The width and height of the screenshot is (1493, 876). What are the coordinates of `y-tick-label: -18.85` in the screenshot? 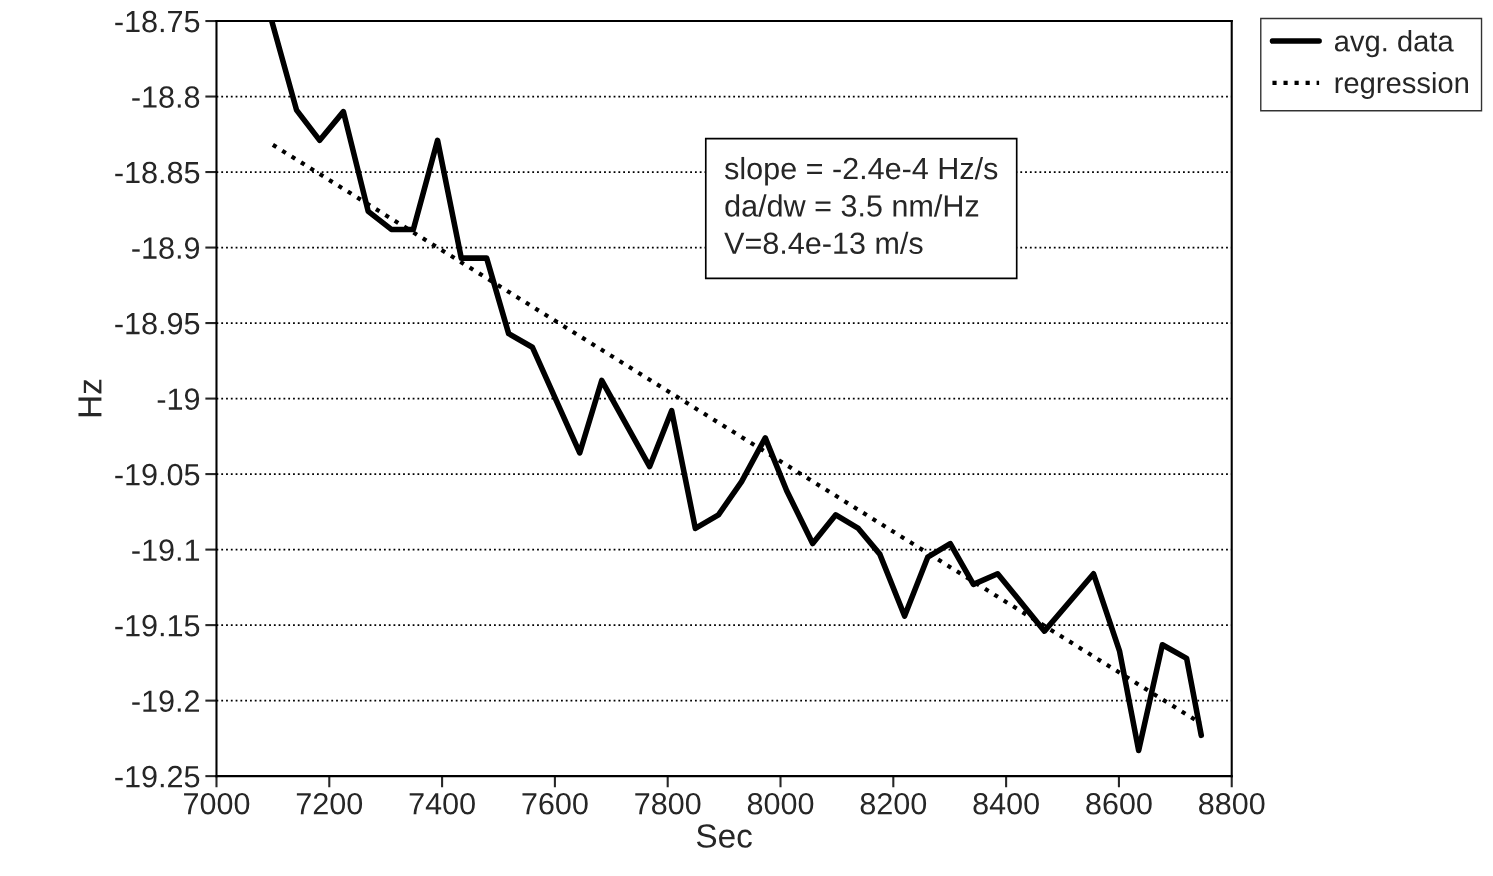 It's located at (157, 172).